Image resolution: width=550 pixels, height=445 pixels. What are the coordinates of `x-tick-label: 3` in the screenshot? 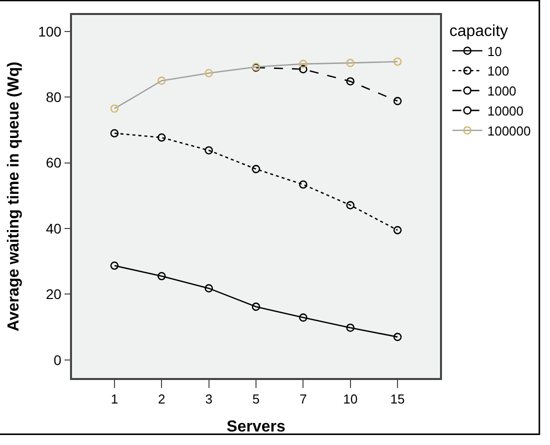 It's located at (208, 398).